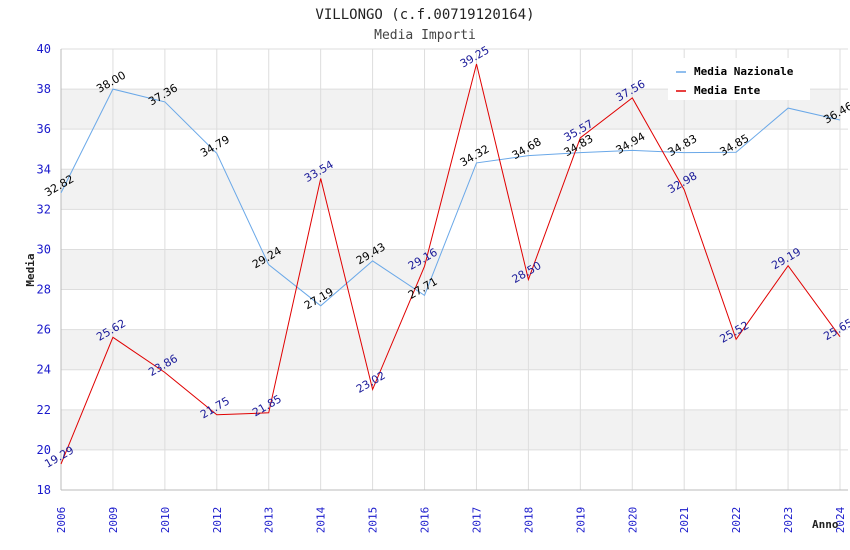 The width and height of the screenshot is (850, 550). I want to click on x-tick-label: 2012, so click(217, 520).